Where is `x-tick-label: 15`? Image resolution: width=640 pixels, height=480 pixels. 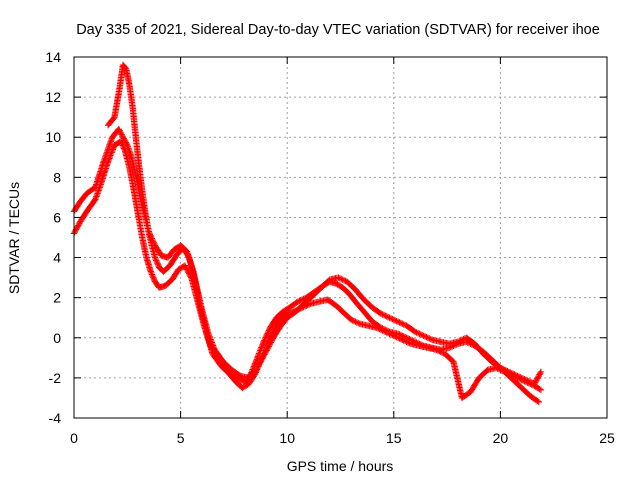
x-tick-label: 15 is located at coordinates (394, 438).